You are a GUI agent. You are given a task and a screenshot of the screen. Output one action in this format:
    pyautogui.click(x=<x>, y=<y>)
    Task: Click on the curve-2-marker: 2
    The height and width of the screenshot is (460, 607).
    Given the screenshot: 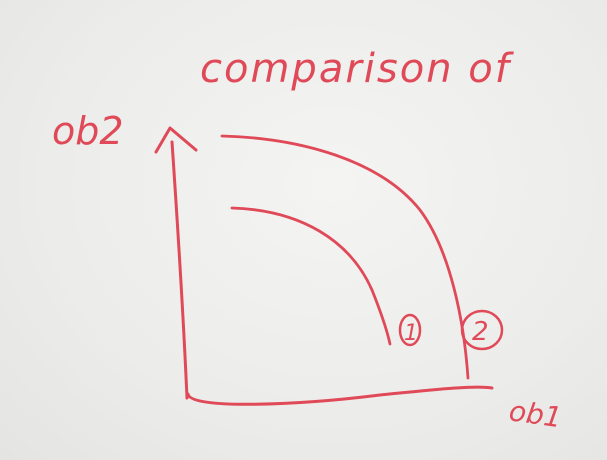 What is the action you would take?
    pyautogui.click(x=482, y=330)
    